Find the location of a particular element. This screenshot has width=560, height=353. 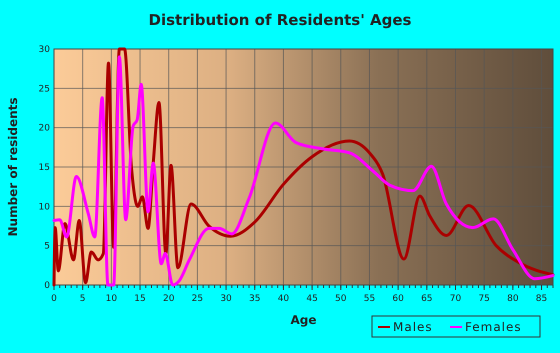

y-tick-label: 30 is located at coordinates (44, 50).